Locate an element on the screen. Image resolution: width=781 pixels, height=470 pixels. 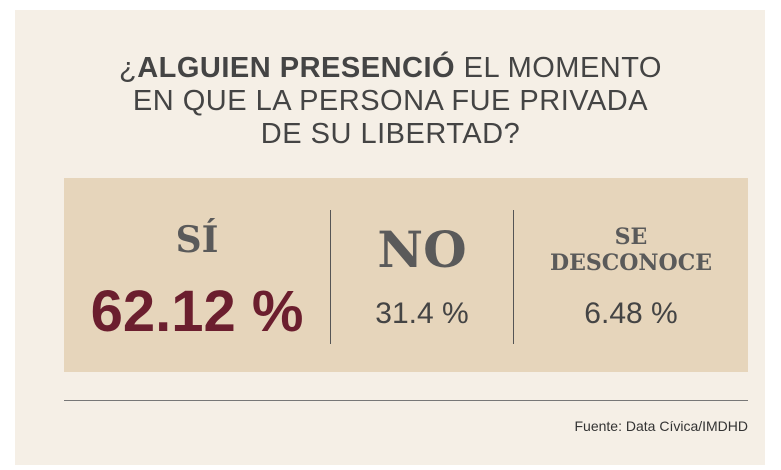
result-unknown: SE DESCONOCE 6.48 % is located at coordinates (631, 275).